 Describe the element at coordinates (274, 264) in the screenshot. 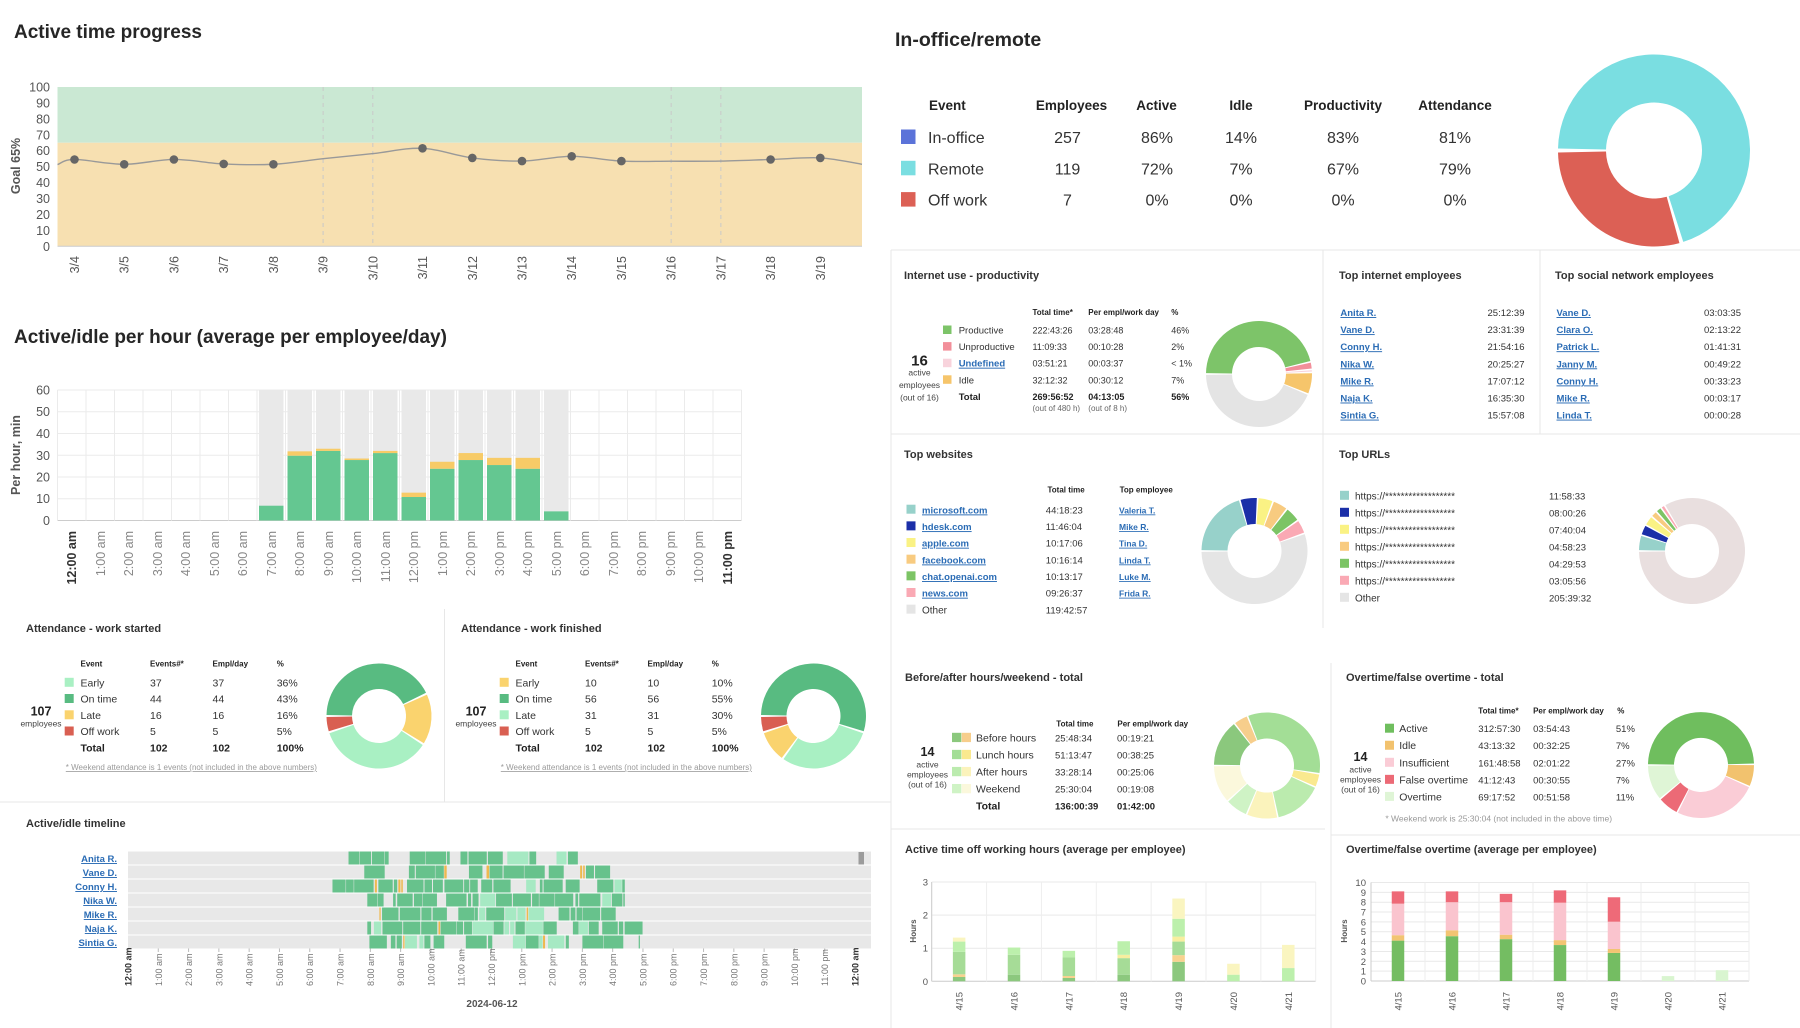

I see `svg-text: 3/8` at that location.